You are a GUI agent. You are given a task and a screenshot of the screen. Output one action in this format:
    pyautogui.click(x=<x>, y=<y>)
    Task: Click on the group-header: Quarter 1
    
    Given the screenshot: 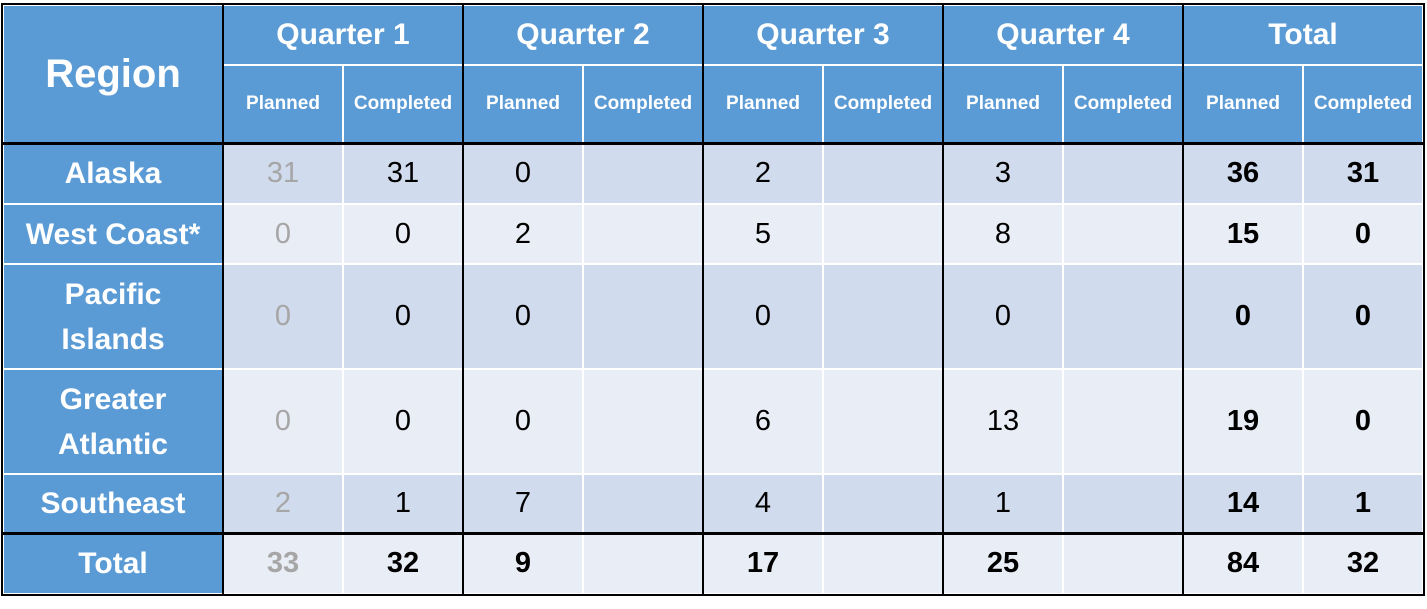 What is the action you would take?
    pyautogui.click(x=343, y=35)
    